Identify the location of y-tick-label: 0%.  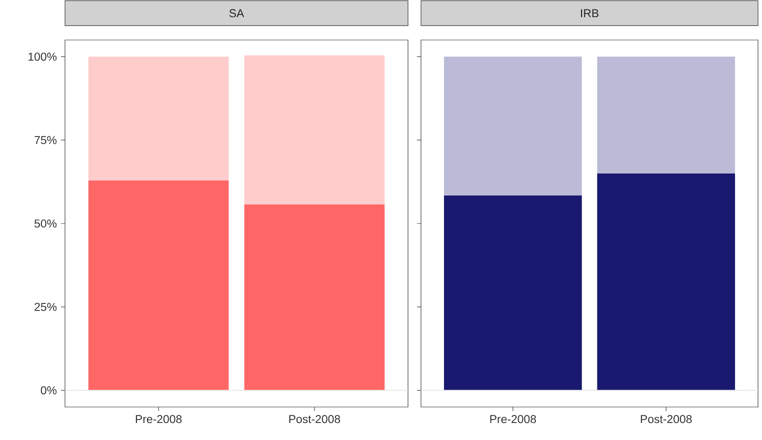
(48, 390).